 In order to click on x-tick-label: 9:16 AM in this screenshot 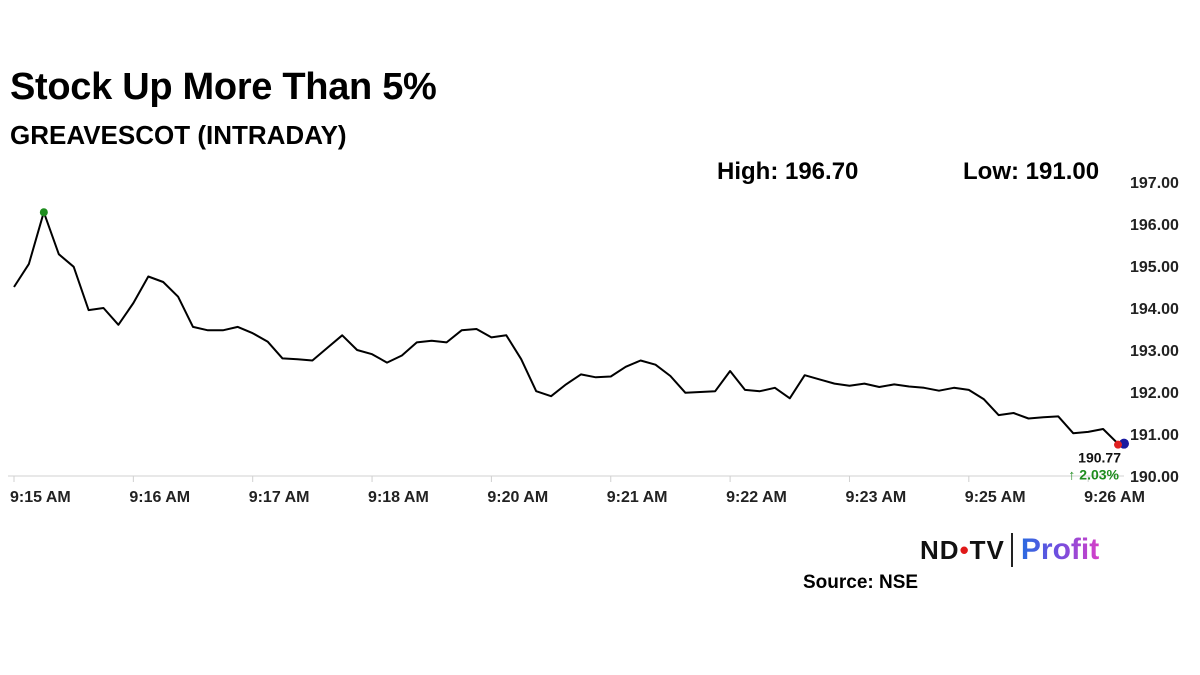, I will do `click(159, 497)`.